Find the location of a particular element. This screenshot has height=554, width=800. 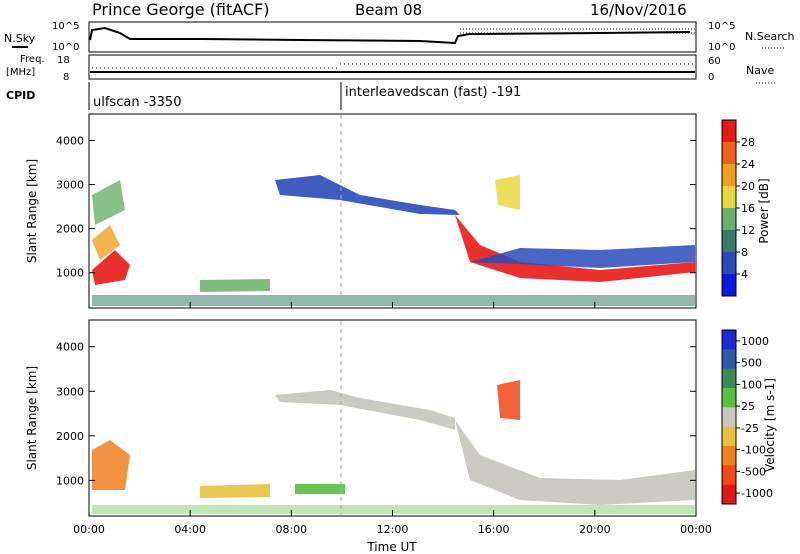

velocity-ytick-label: 1000 is located at coordinates (70, 480).